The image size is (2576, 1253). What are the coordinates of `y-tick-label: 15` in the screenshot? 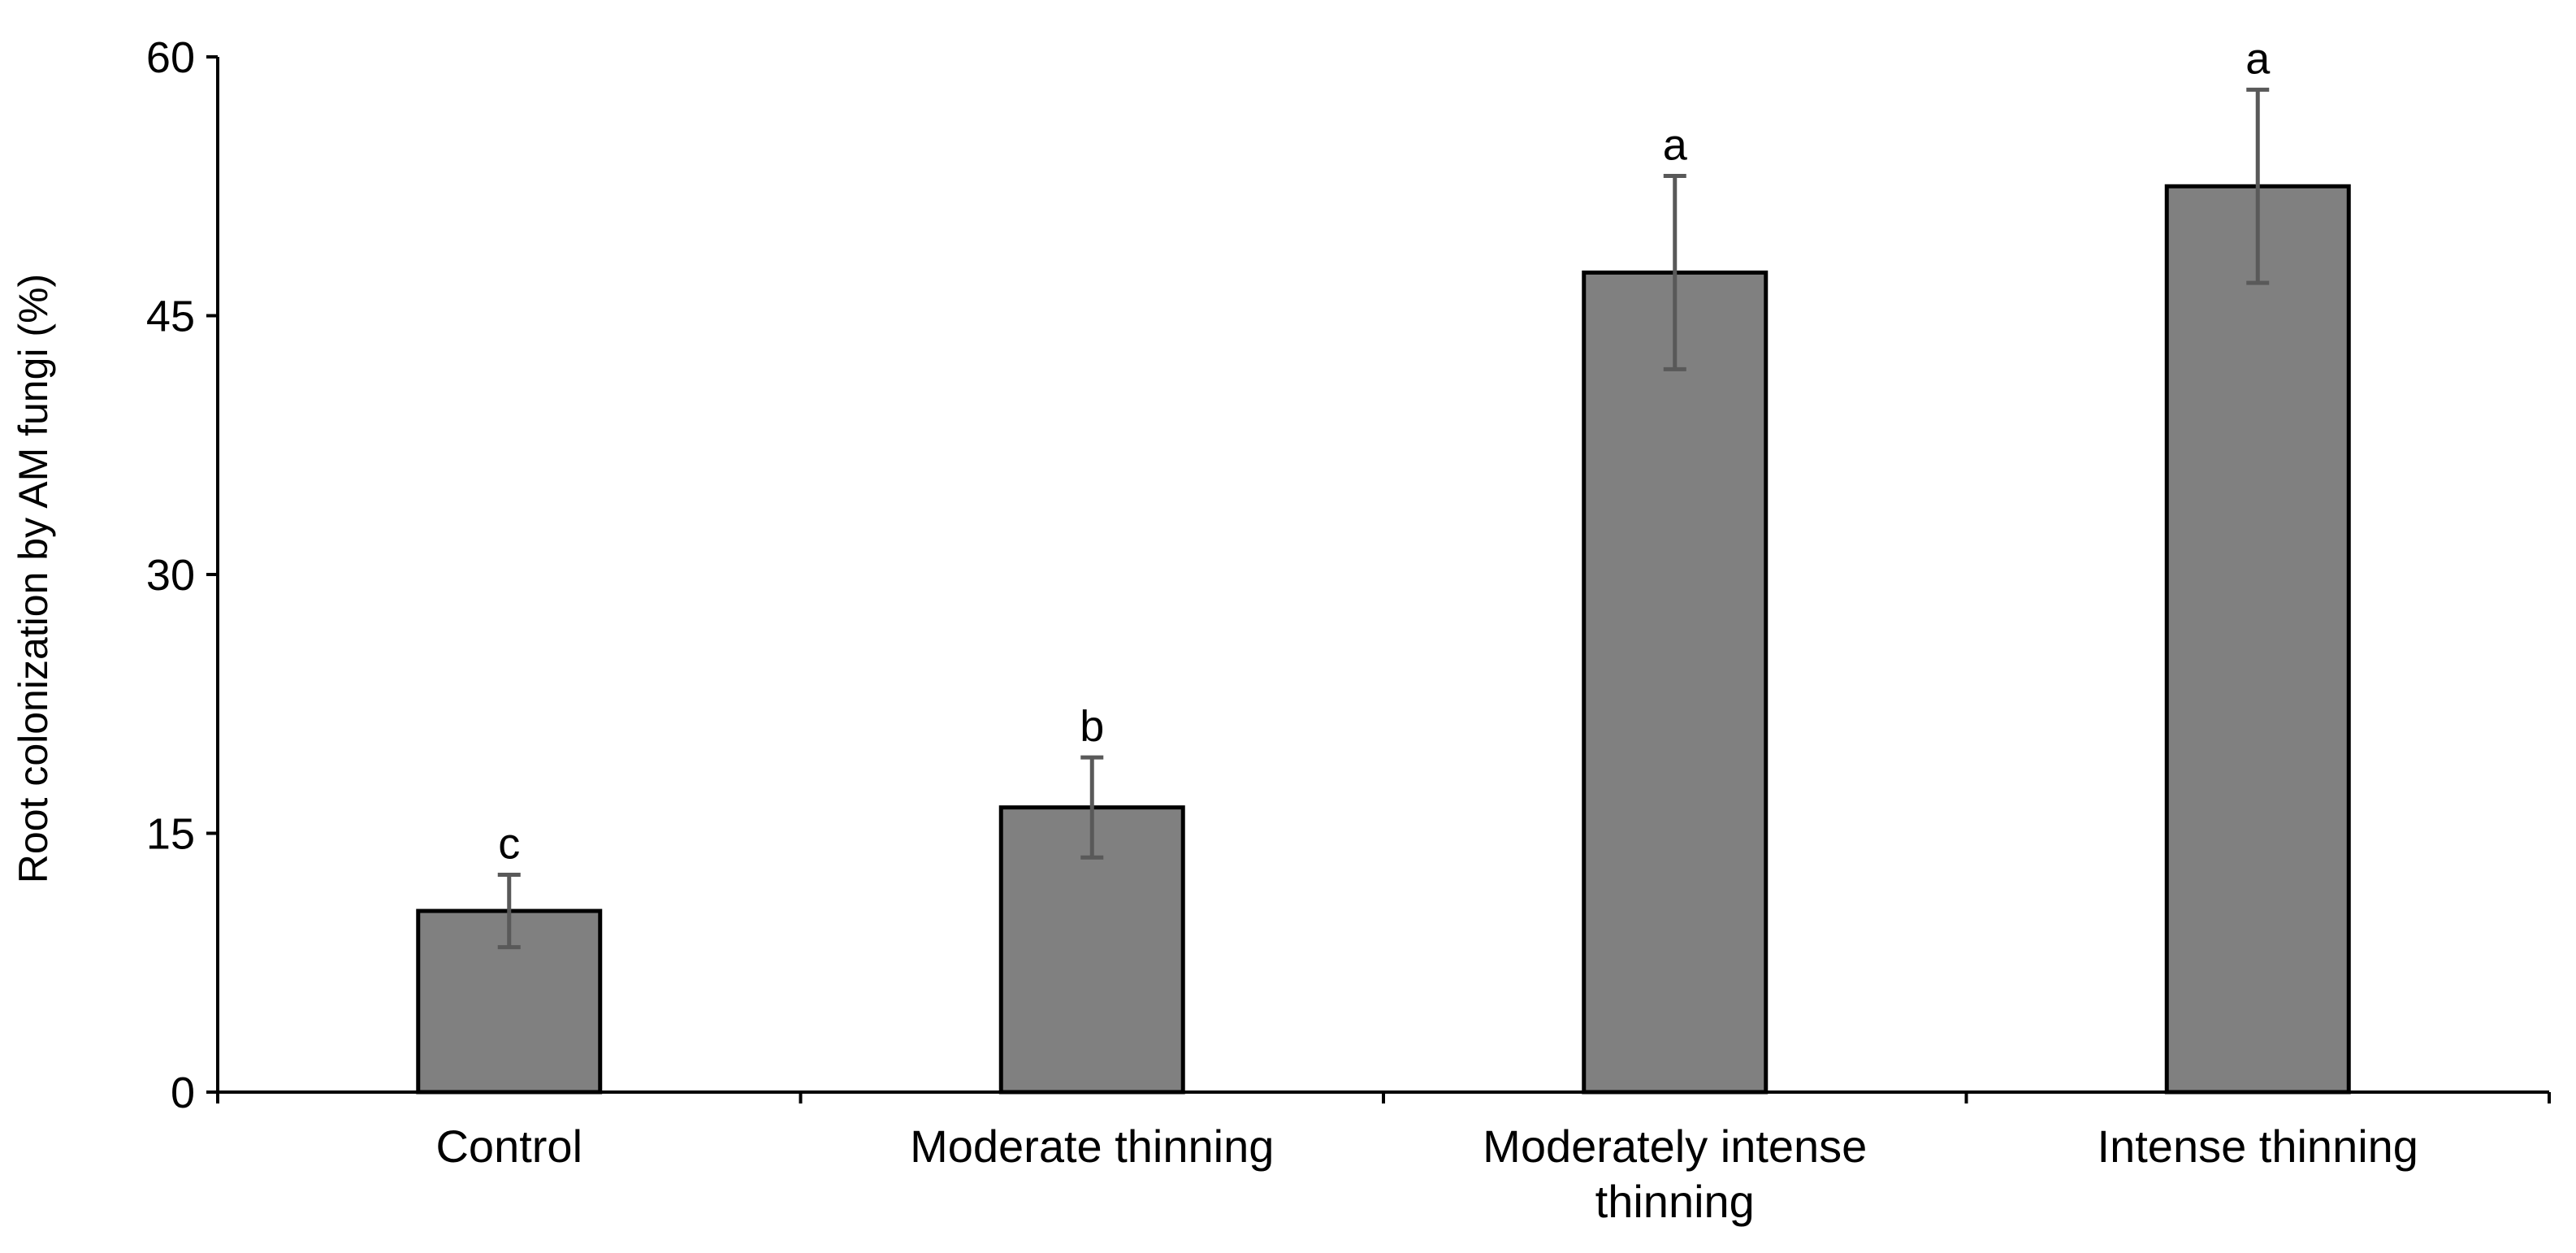 It's located at (170, 834).